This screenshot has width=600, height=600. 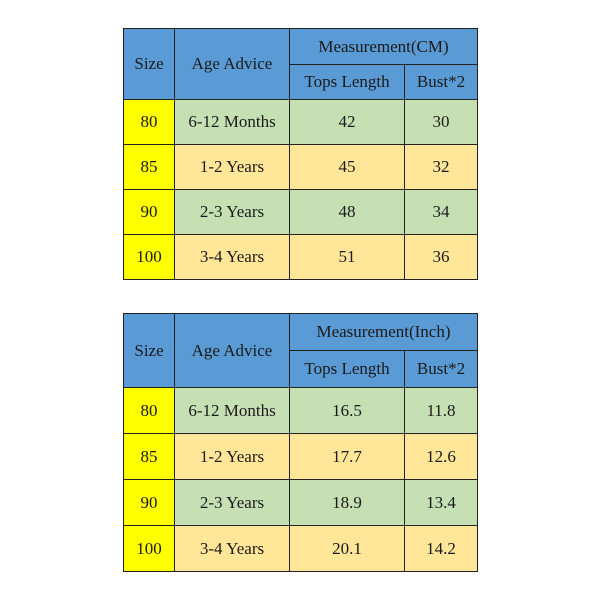 What do you see at coordinates (441, 548) in the screenshot?
I see `bust-cell: 14.2` at bounding box center [441, 548].